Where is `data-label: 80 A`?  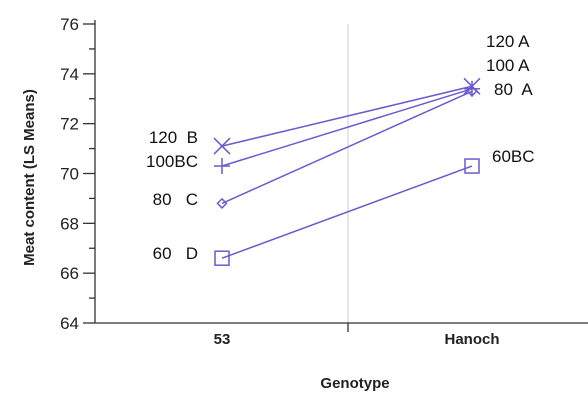 data-label: 80 A is located at coordinates (513, 89).